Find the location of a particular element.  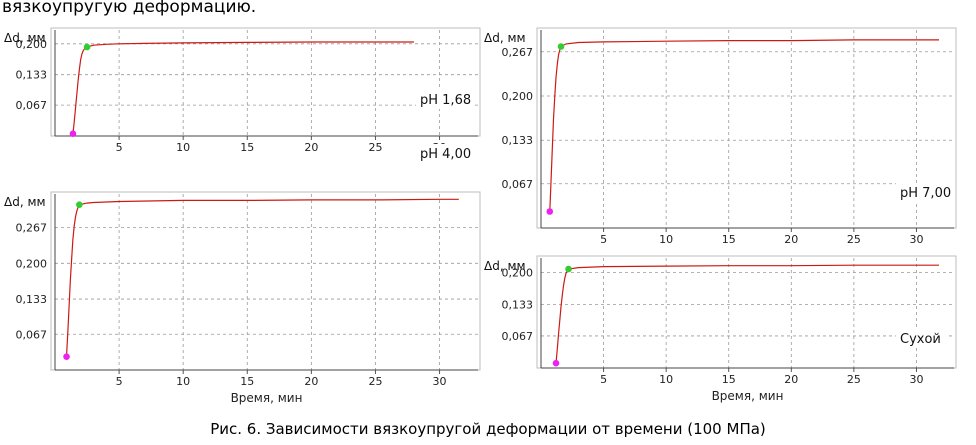

plot-frame is located at coordinates (746, 312).